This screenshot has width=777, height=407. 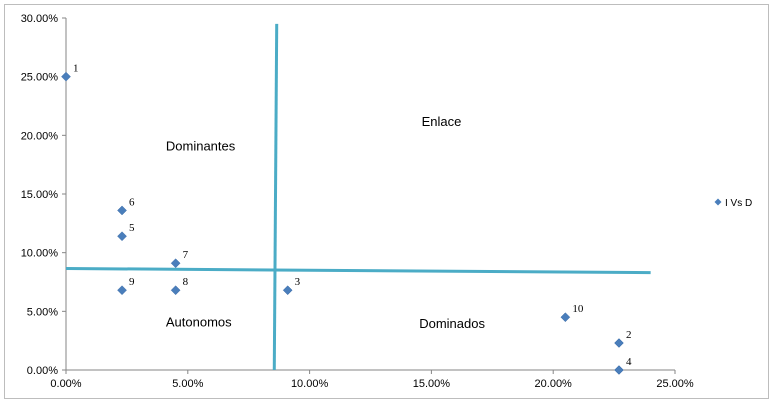 What do you see at coordinates (186, 282) in the screenshot?
I see `point-label-8: 8` at bounding box center [186, 282].